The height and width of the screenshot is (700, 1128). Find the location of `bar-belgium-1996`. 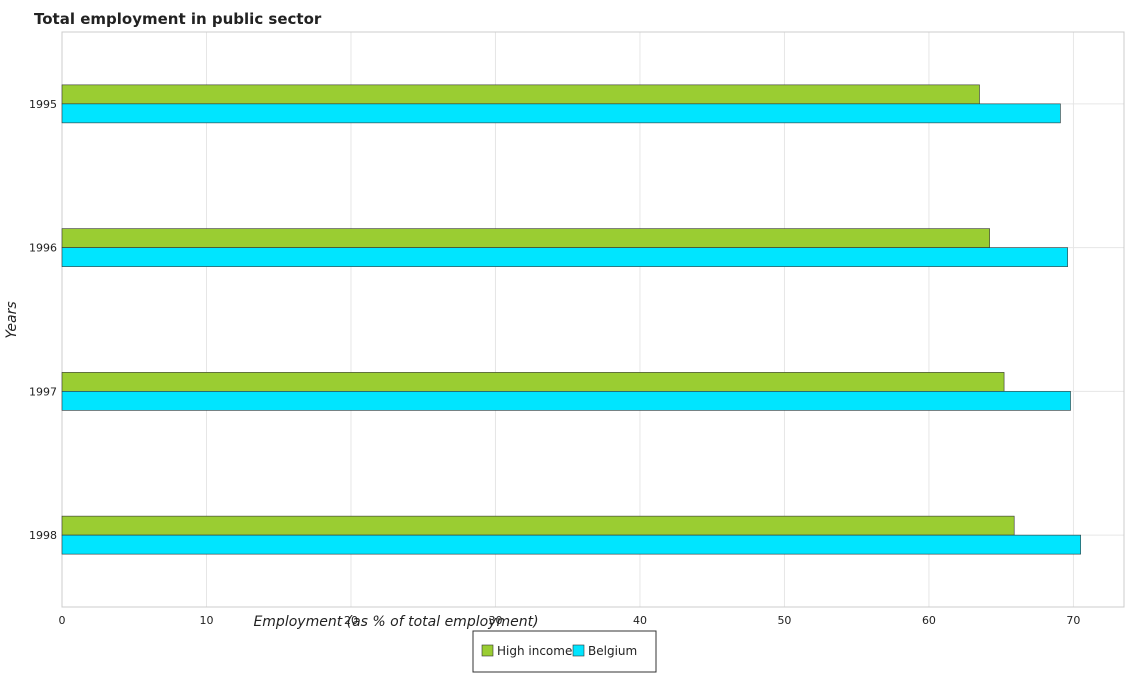

bar-belgium-1996 is located at coordinates (564, 257).